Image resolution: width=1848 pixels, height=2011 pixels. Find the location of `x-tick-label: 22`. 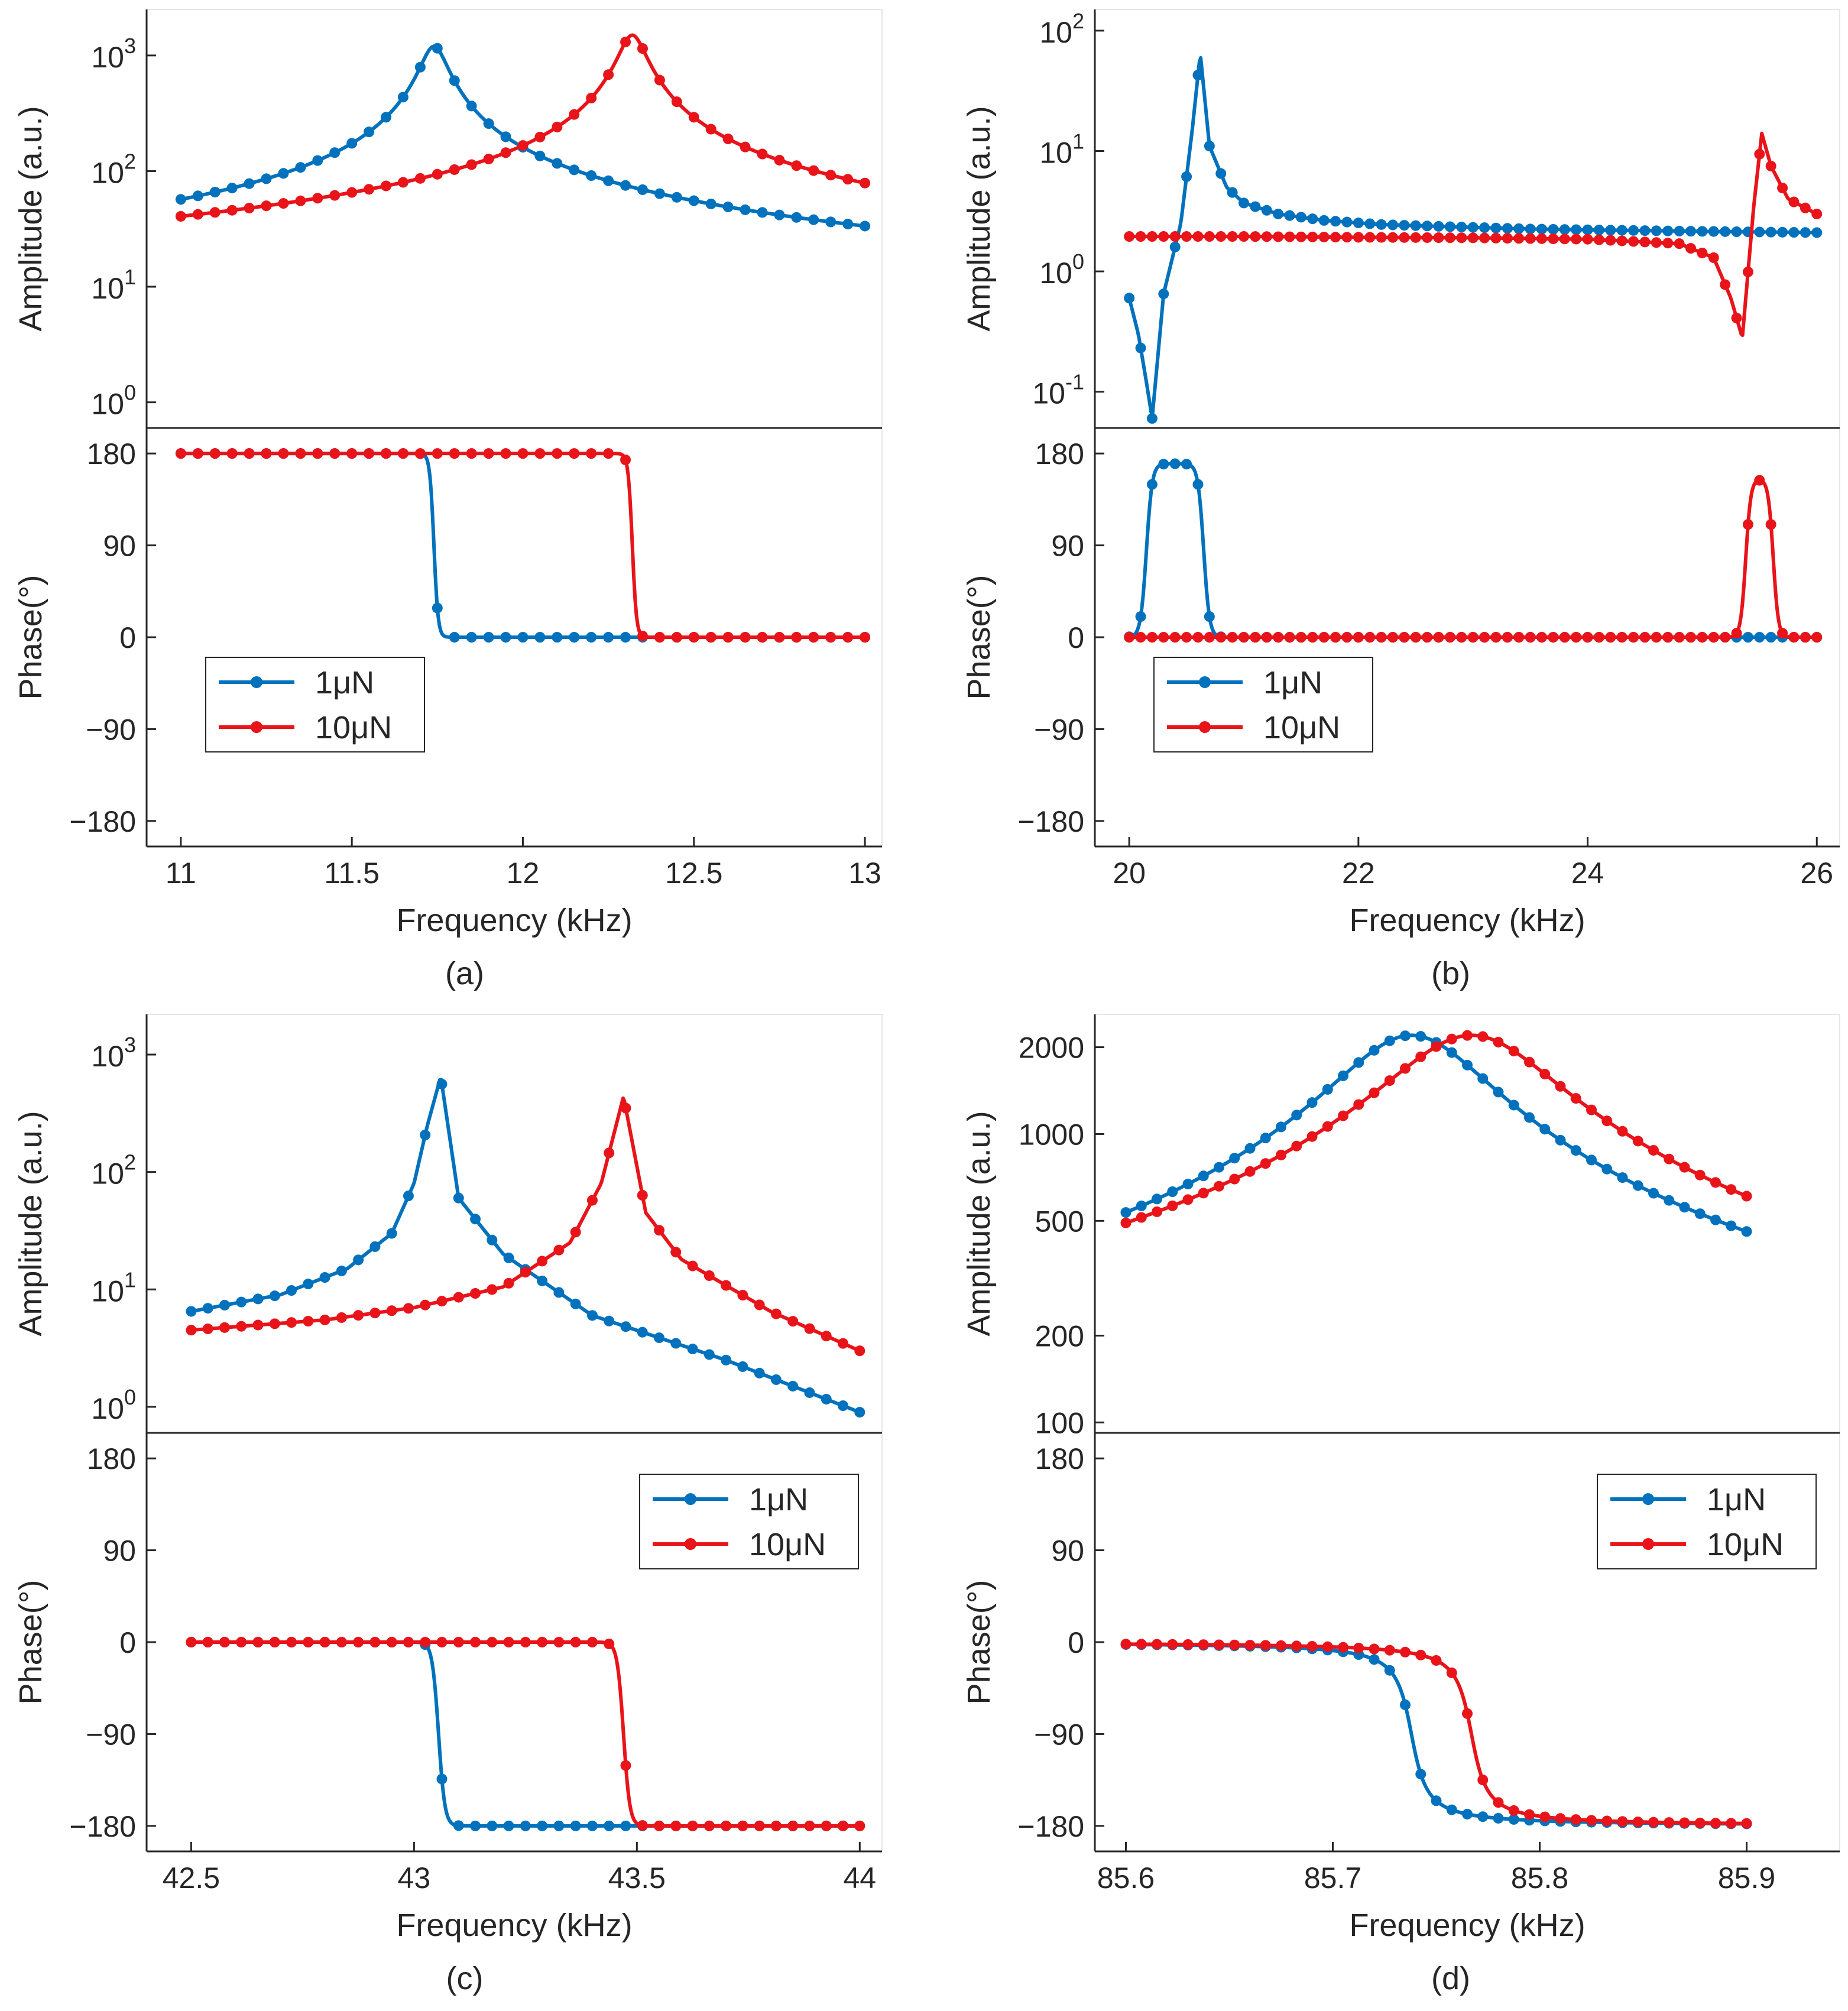

x-tick-label: 22 is located at coordinates (1358, 873).